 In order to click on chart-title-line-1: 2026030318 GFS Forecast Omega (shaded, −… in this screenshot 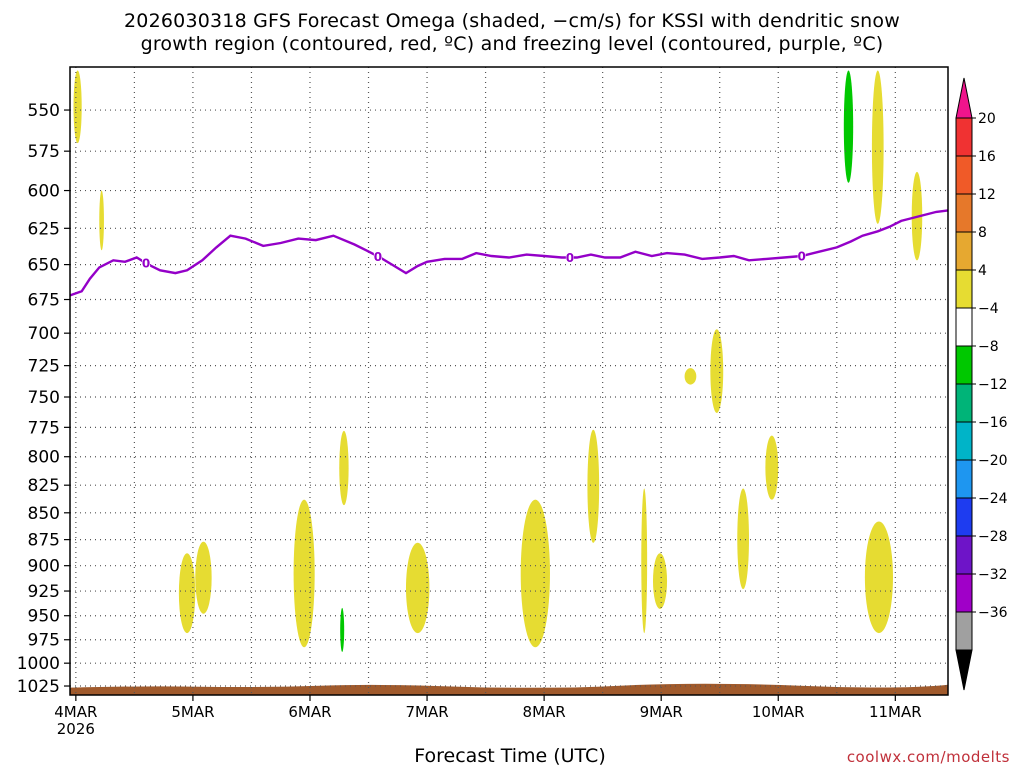, I will do `click(512, 21)`.